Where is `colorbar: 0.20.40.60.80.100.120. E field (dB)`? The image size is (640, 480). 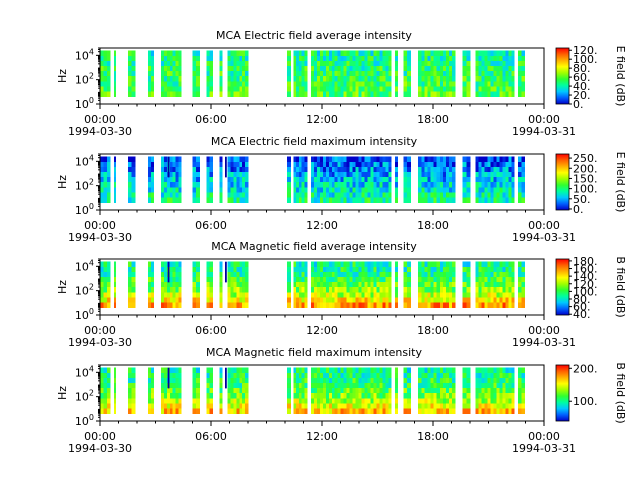 colorbar: 0.20.40.60.80.100.120. E field (dB) is located at coordinates (591, 77).